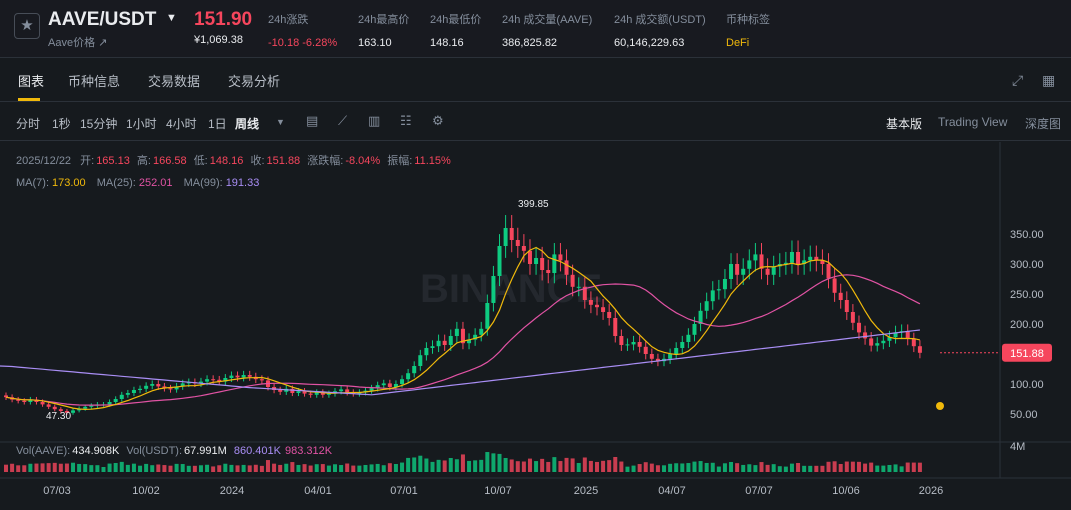 This screenshot has height=510, width=1071. Describe the element at coordinates (280, 122) in the screenshot. I see `interval-dropdown-icon: ▼` at that location.